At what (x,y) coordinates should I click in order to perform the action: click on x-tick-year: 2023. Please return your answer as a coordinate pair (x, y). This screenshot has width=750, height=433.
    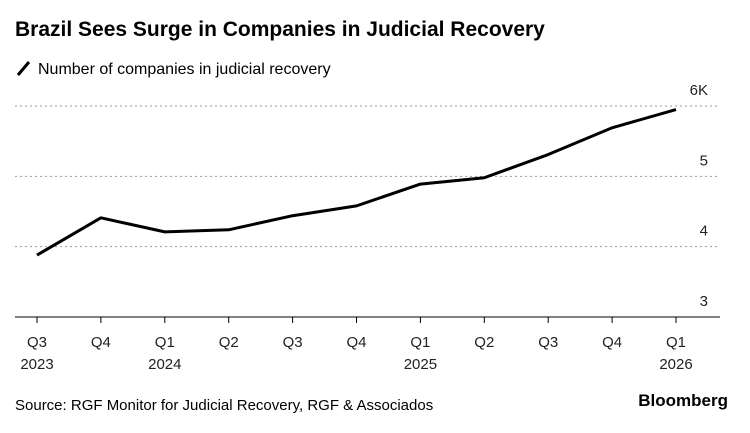
    Looking at the image, I should click on (36, 364).